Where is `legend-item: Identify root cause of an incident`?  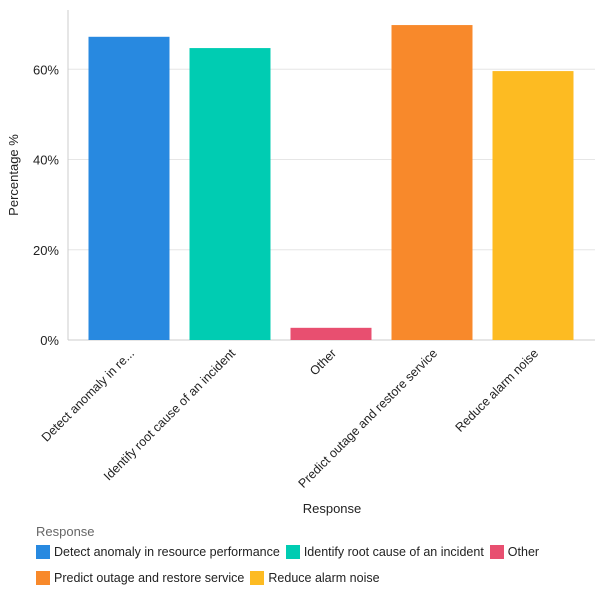 legend-item: Identify root cause of an incident is located at coordinates (384, 552).